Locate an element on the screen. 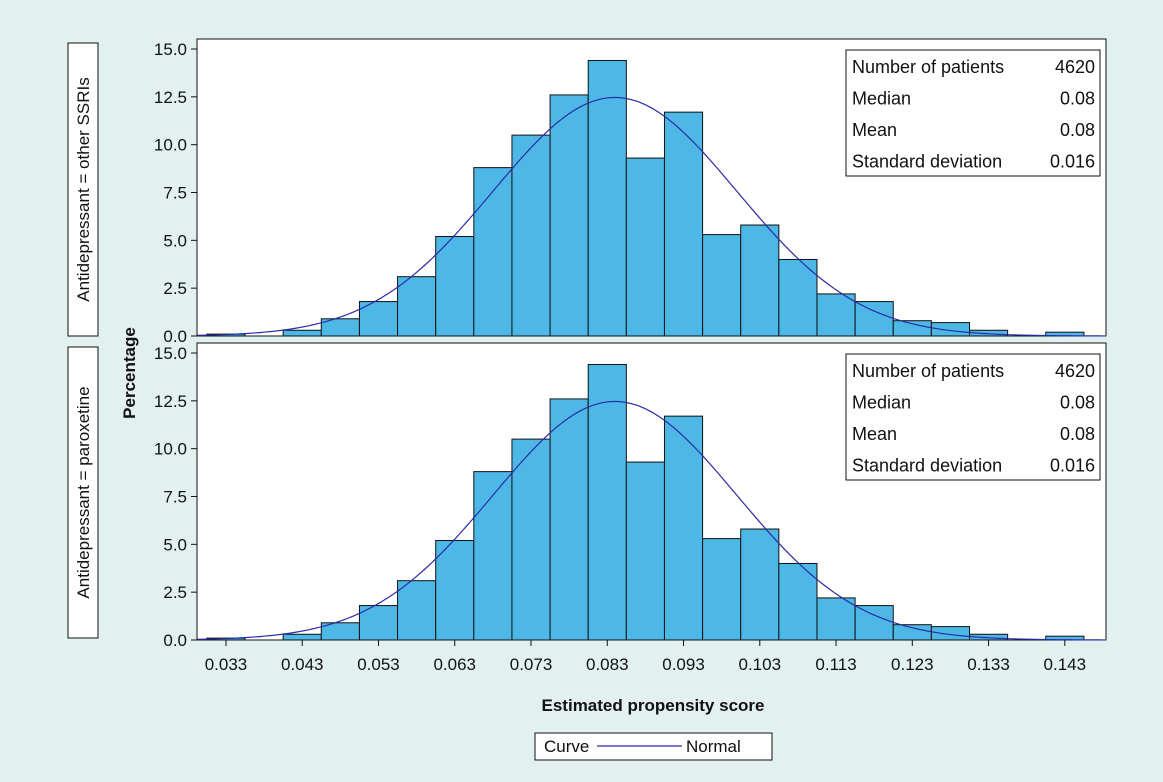 The image size is (1163, 782). panel-label: Antidepressant = paroxetine is located at coordinates (83, 492).